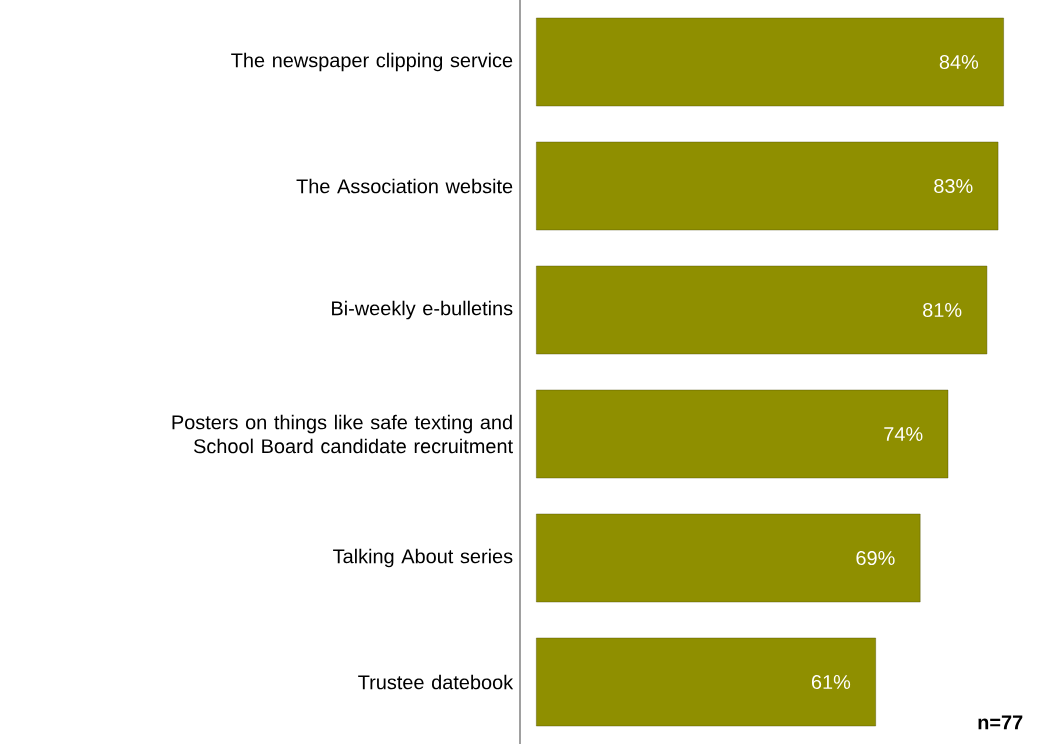 The image size is (1041, 748). I want to click on y-tick-label: The Association website, so click(404, 186).